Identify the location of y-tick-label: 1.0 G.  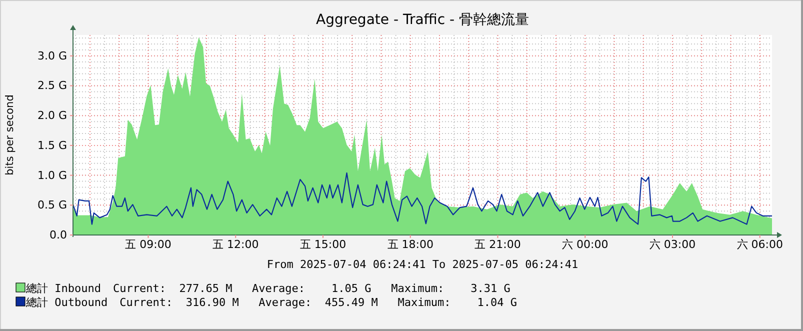
(52, 175).